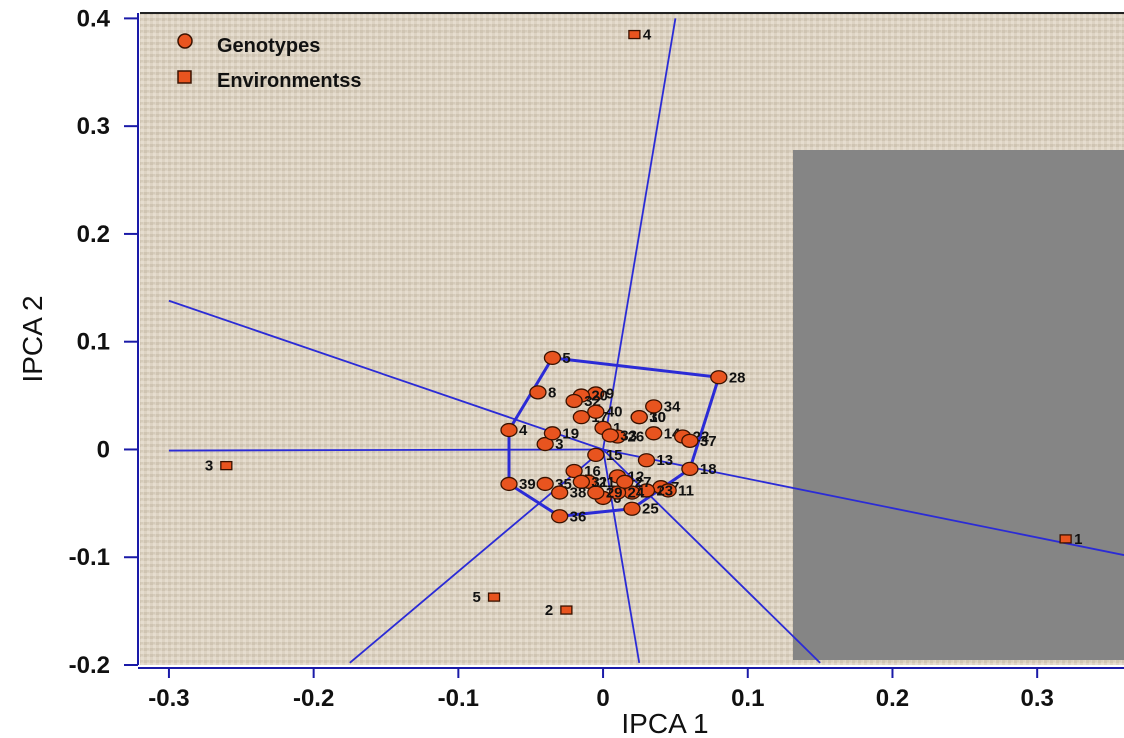 The image size is (1124, 738). Describe the element at coordinates (94, 18) in the screenshot. I see `y-tick-label: 0.4` at that location.